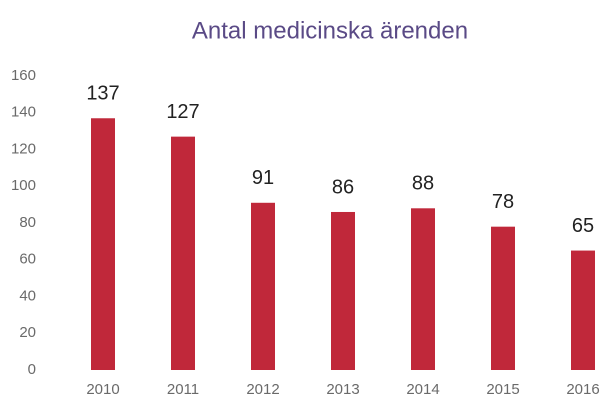 The image size is (616, 404). Describe the element at coordinates (102, 94) in the screenshot. I see `value-label: 137` at that location.